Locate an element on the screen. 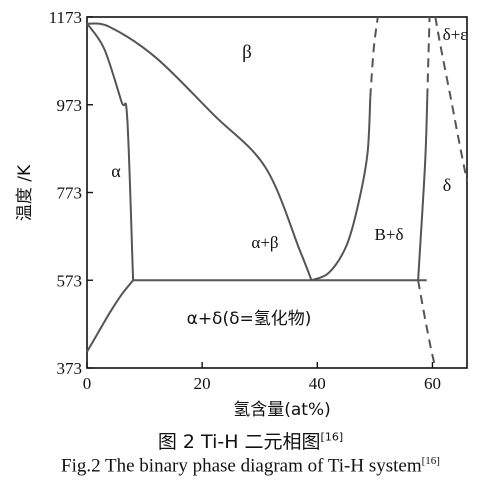 Image resolution: width=501 pixels, height=489 pixels. region-label-alpha-delta: α+δ(δ=氢化物) is located at coordinates (249, 319).